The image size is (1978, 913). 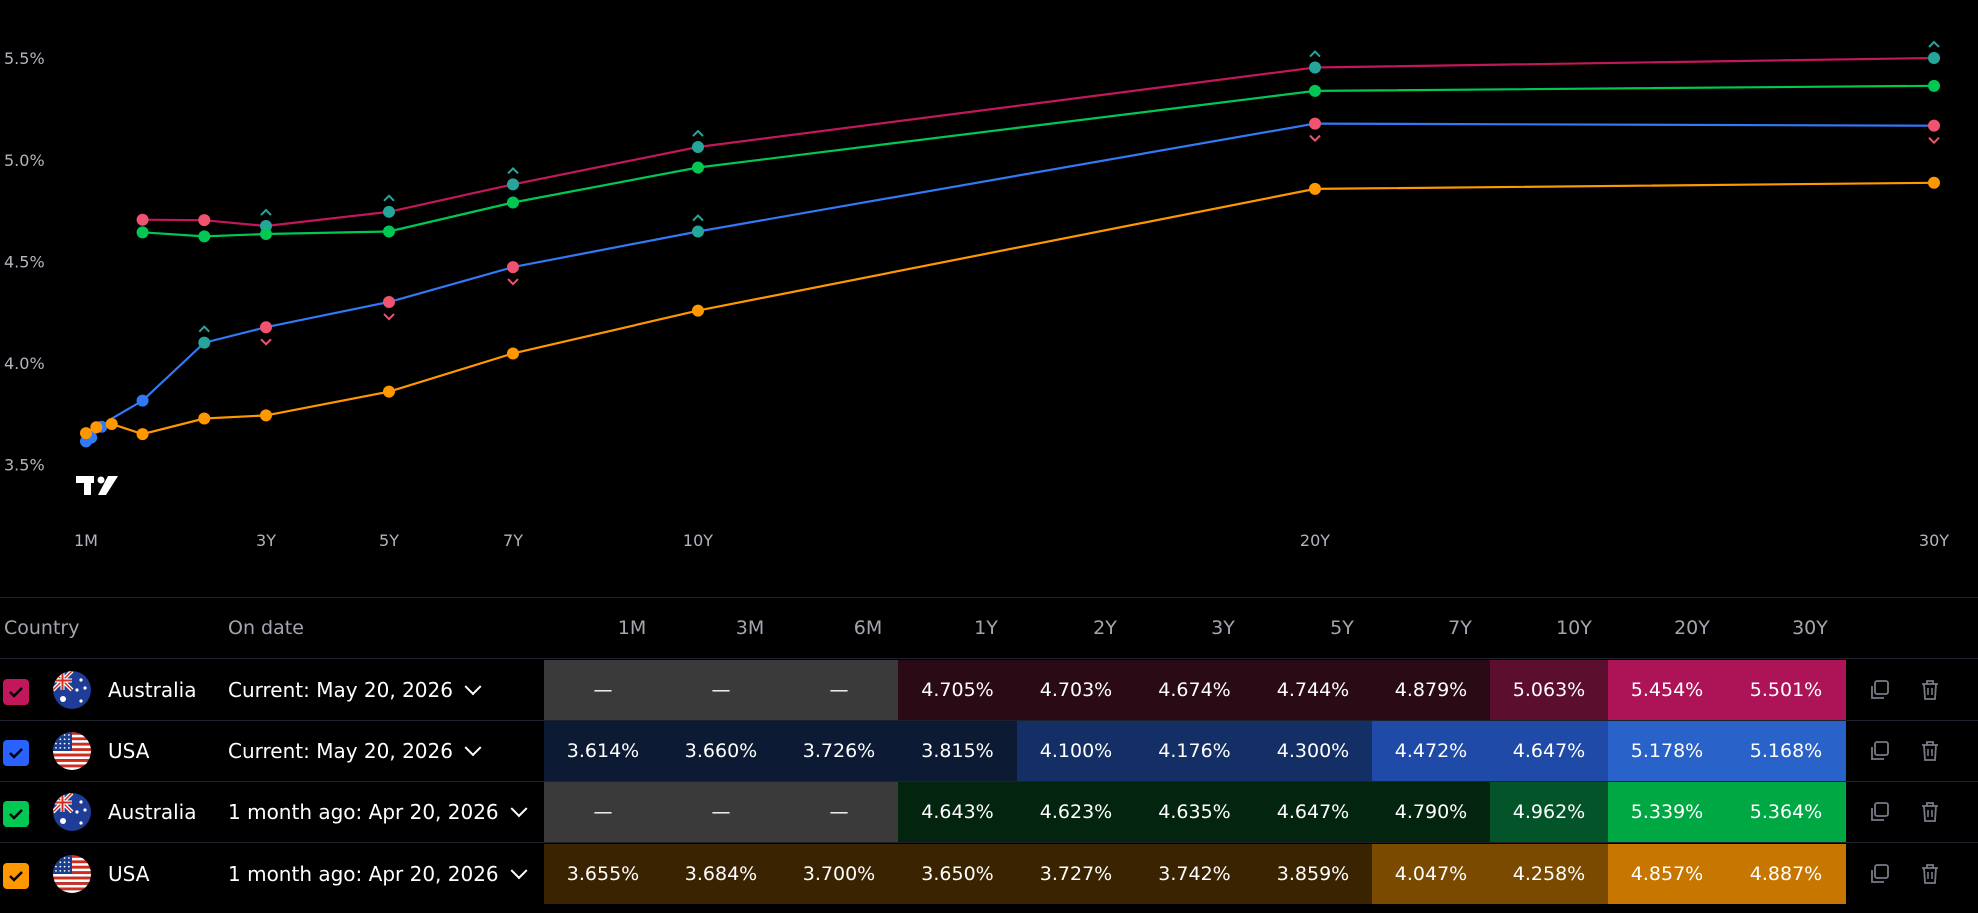 I want to click on yield-cell-1y: 4.643%, so click(x=957, y=812).